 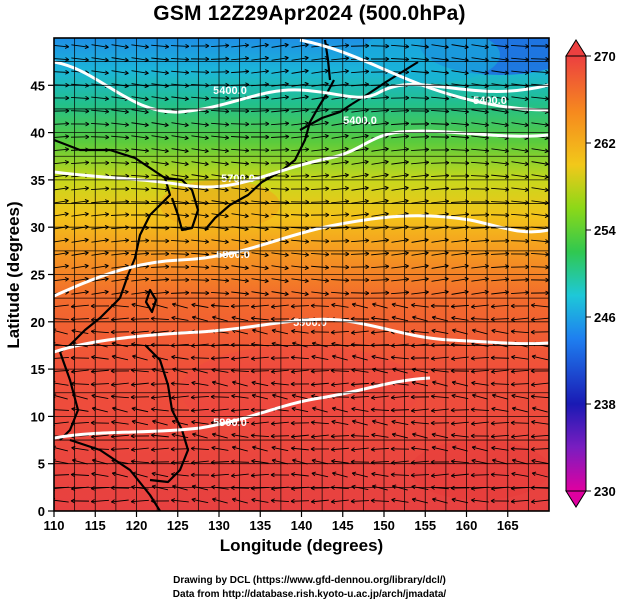 I want to click on contour-label: 5400.0, so click(x=360, y=121).